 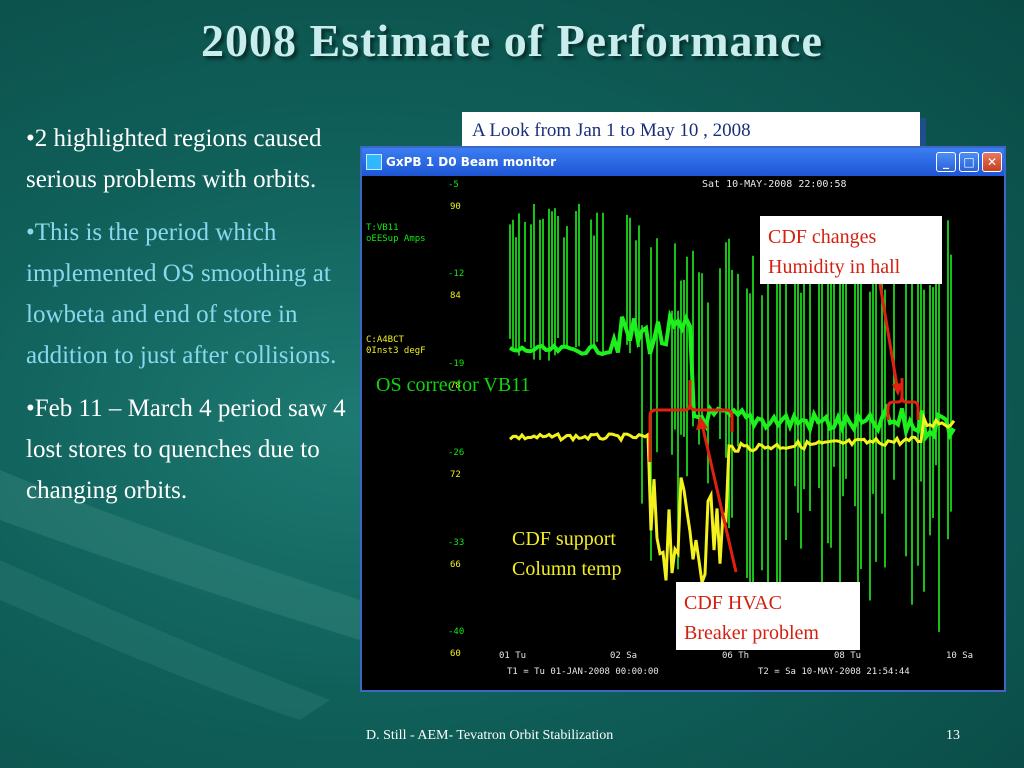 I want to click on annotation-line: Humidity in hall, so click(x=834, y=267).